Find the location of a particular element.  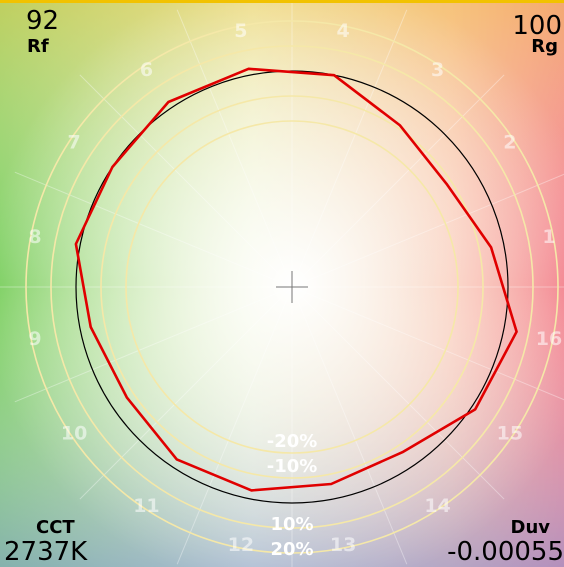

hue-bin-label-13: 13 is located at coordinates (343, 545).